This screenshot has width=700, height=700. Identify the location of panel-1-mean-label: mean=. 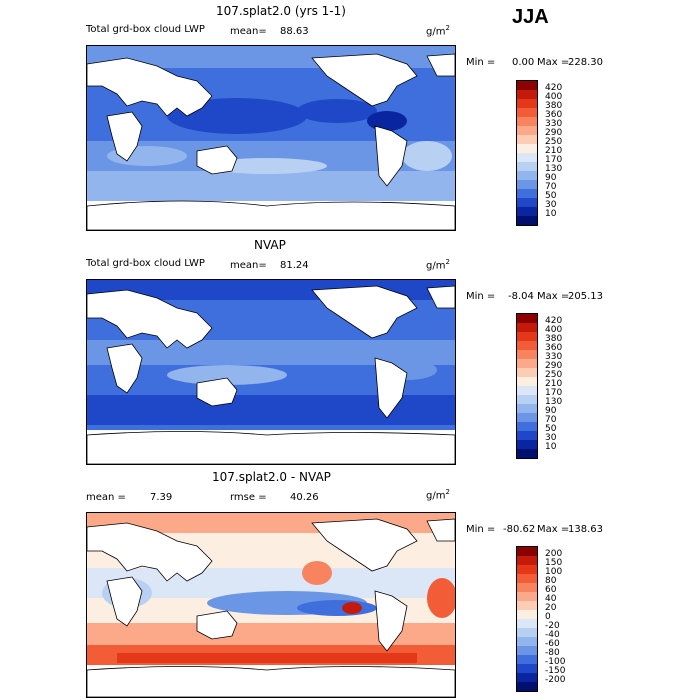
(248, 31).